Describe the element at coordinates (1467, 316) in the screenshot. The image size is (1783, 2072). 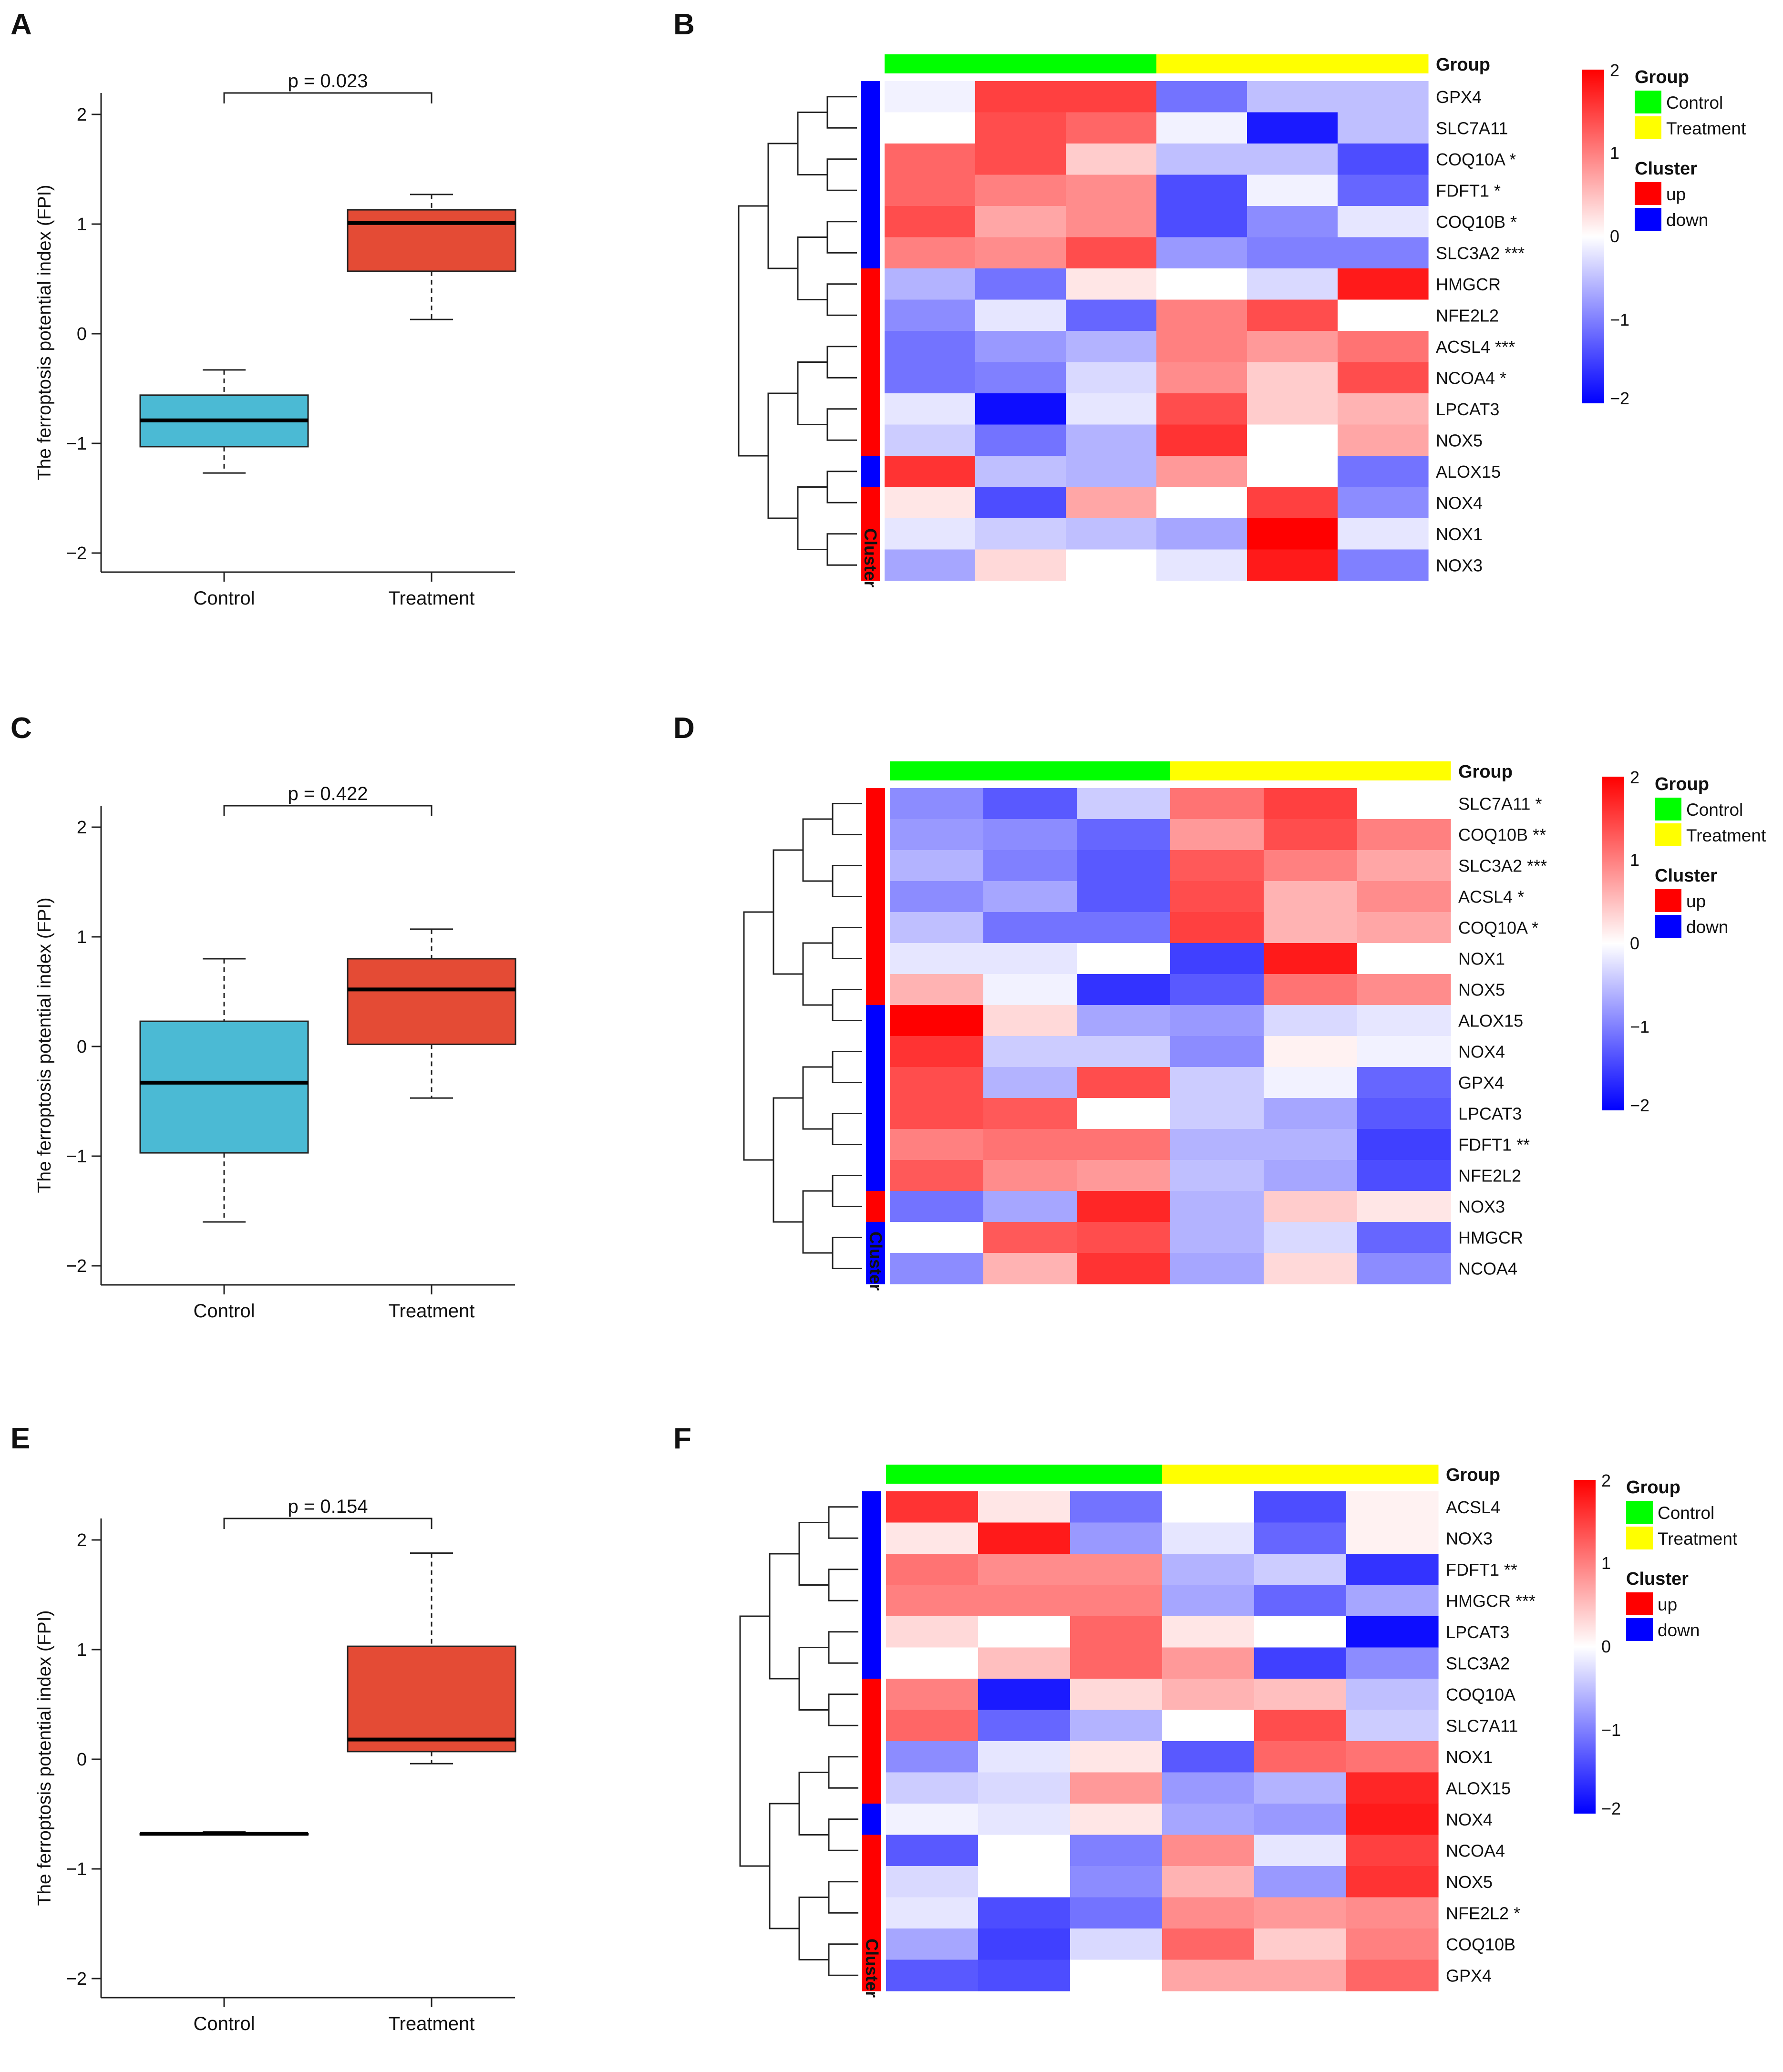
I see `row-label-nfe2l2: NFE2L2` at that location.